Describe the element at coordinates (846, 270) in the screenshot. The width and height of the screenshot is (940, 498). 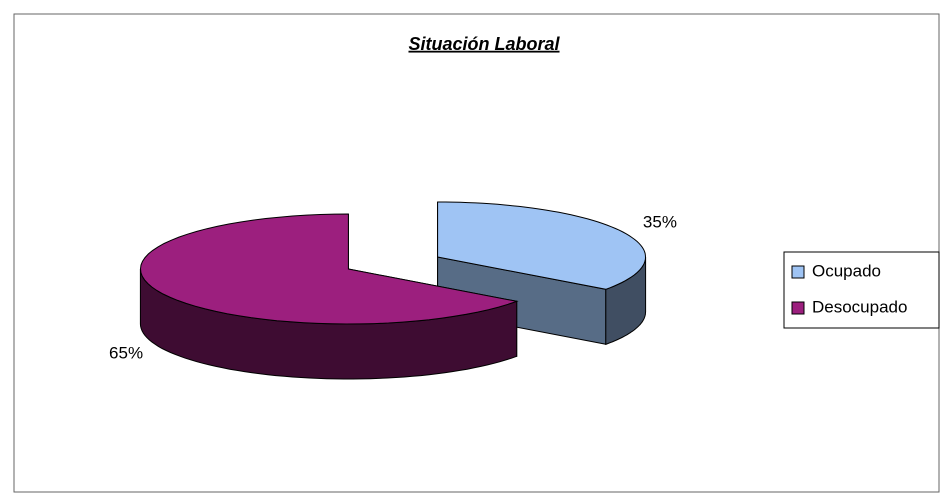
I see `legend-label: Ocupado` at that location.